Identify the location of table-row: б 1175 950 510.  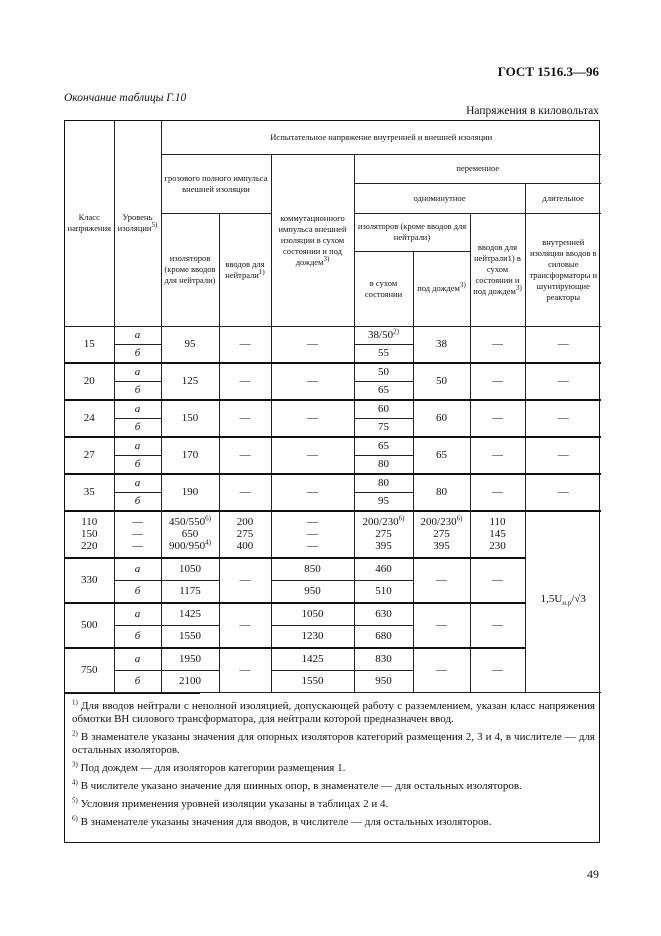
(333, 591).